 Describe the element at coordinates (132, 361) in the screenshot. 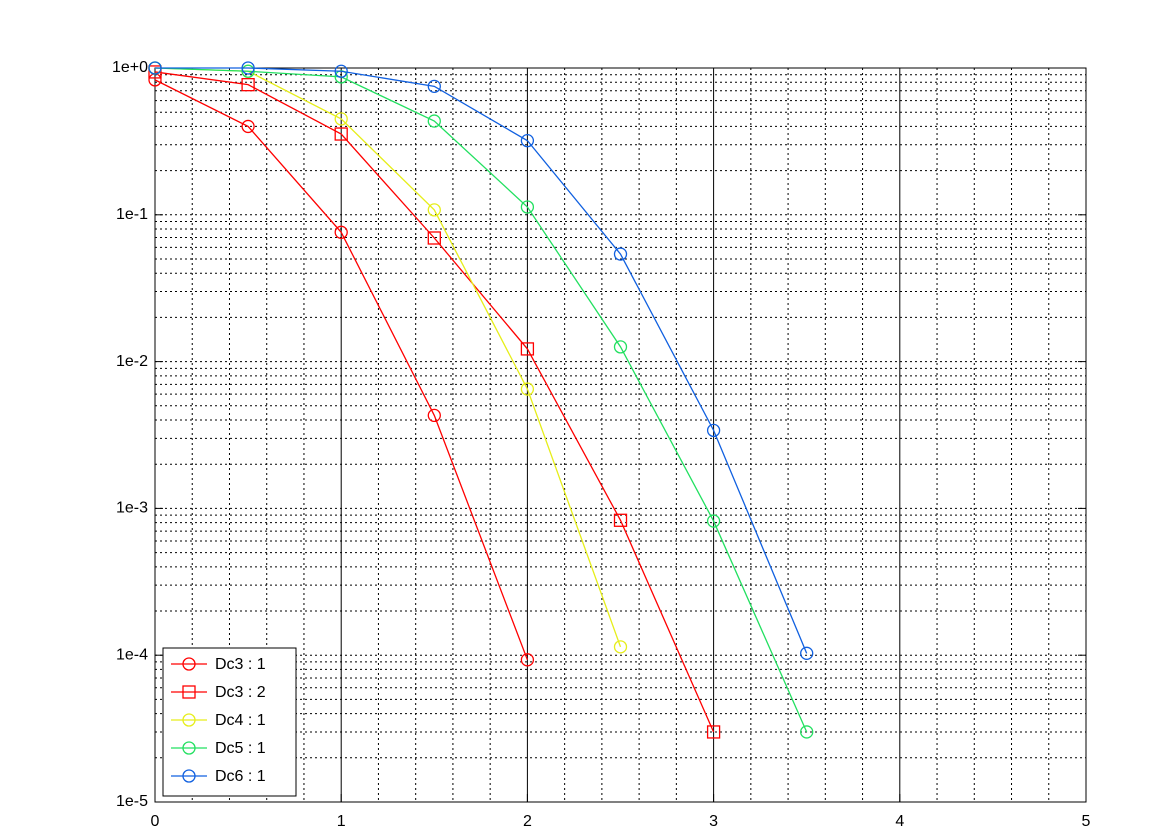

I see `y-tick-label: 1e-2` at that location.